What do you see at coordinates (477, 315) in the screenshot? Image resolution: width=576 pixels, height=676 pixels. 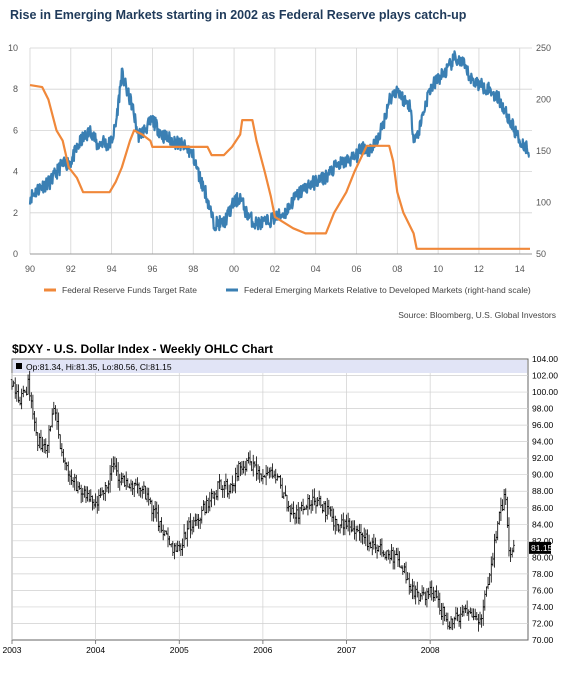 I see `source-note: Source: Bloomberg, U.S. Global Investors` at bounding box center [477, 315].